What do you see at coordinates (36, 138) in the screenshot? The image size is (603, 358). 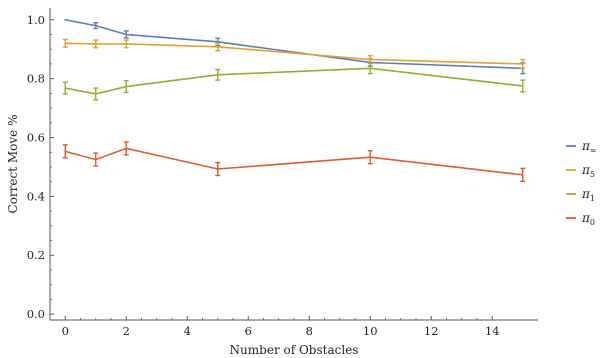 I see `y-tick-label: 0.6` at bounding box center [36, 138].